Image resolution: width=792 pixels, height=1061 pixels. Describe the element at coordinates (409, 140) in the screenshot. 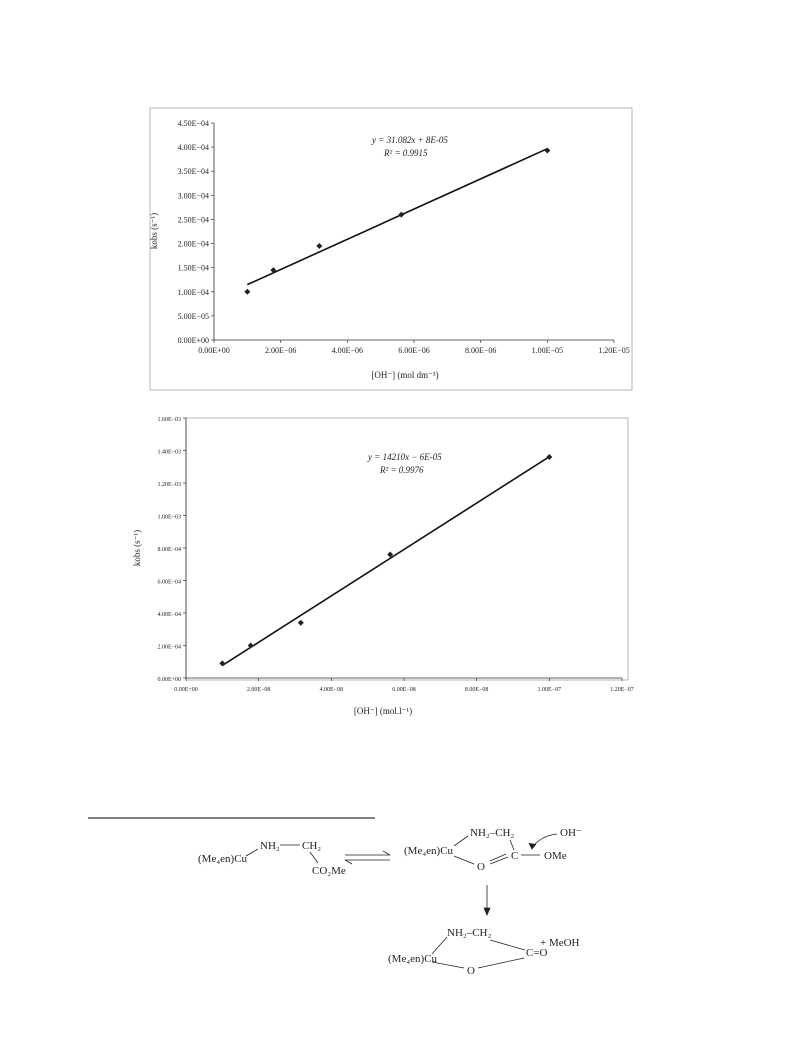

I see `annotation: y = 31.082x + 8E-05` at that location.